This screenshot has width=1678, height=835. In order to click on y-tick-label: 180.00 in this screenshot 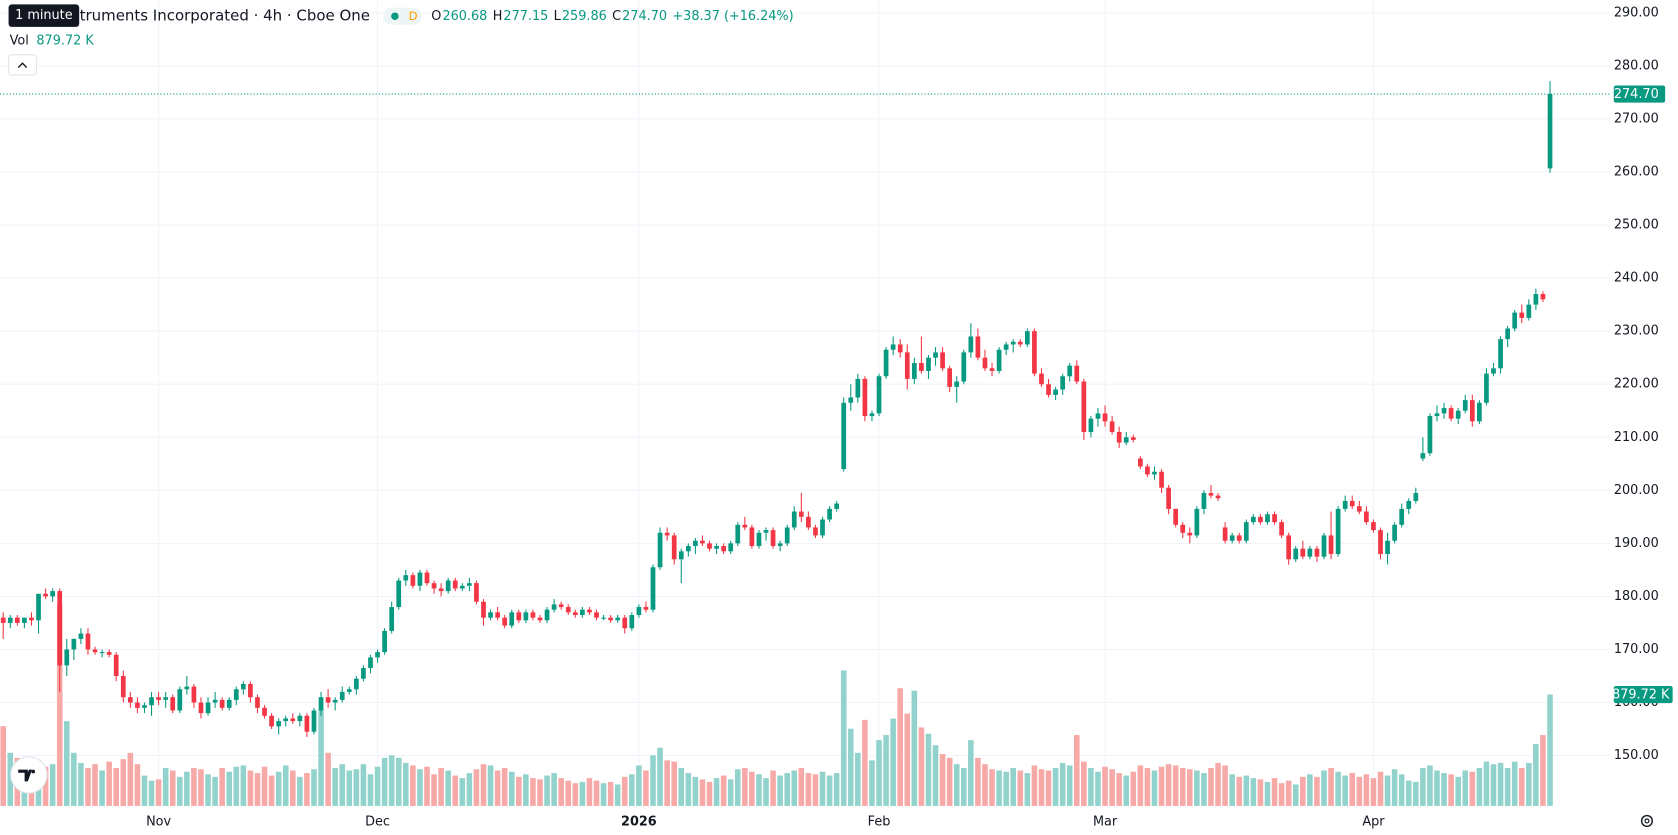, I will do `click(1636, 596)`.